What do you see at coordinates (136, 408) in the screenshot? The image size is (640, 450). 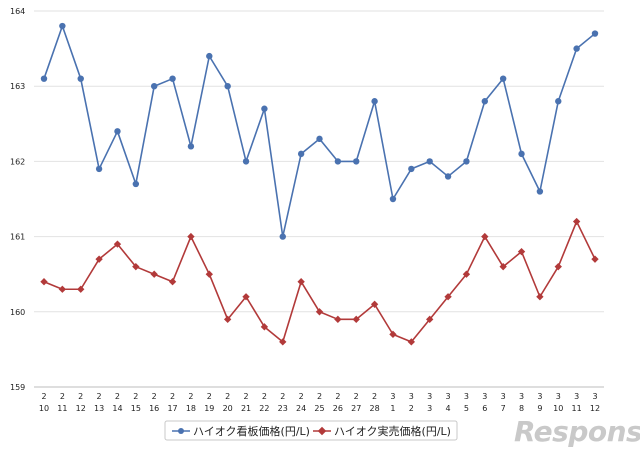 I see `x-tick-day: 15` at bounding box center [136, 408].